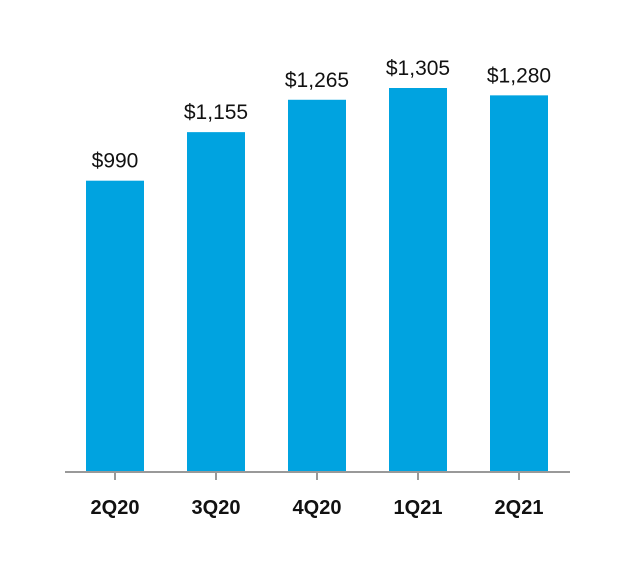 The image size is (634, 584). I want to click on value-labels-group: $990 $1,155 $1,265 $1,305 $1,280, so click(321, 115).